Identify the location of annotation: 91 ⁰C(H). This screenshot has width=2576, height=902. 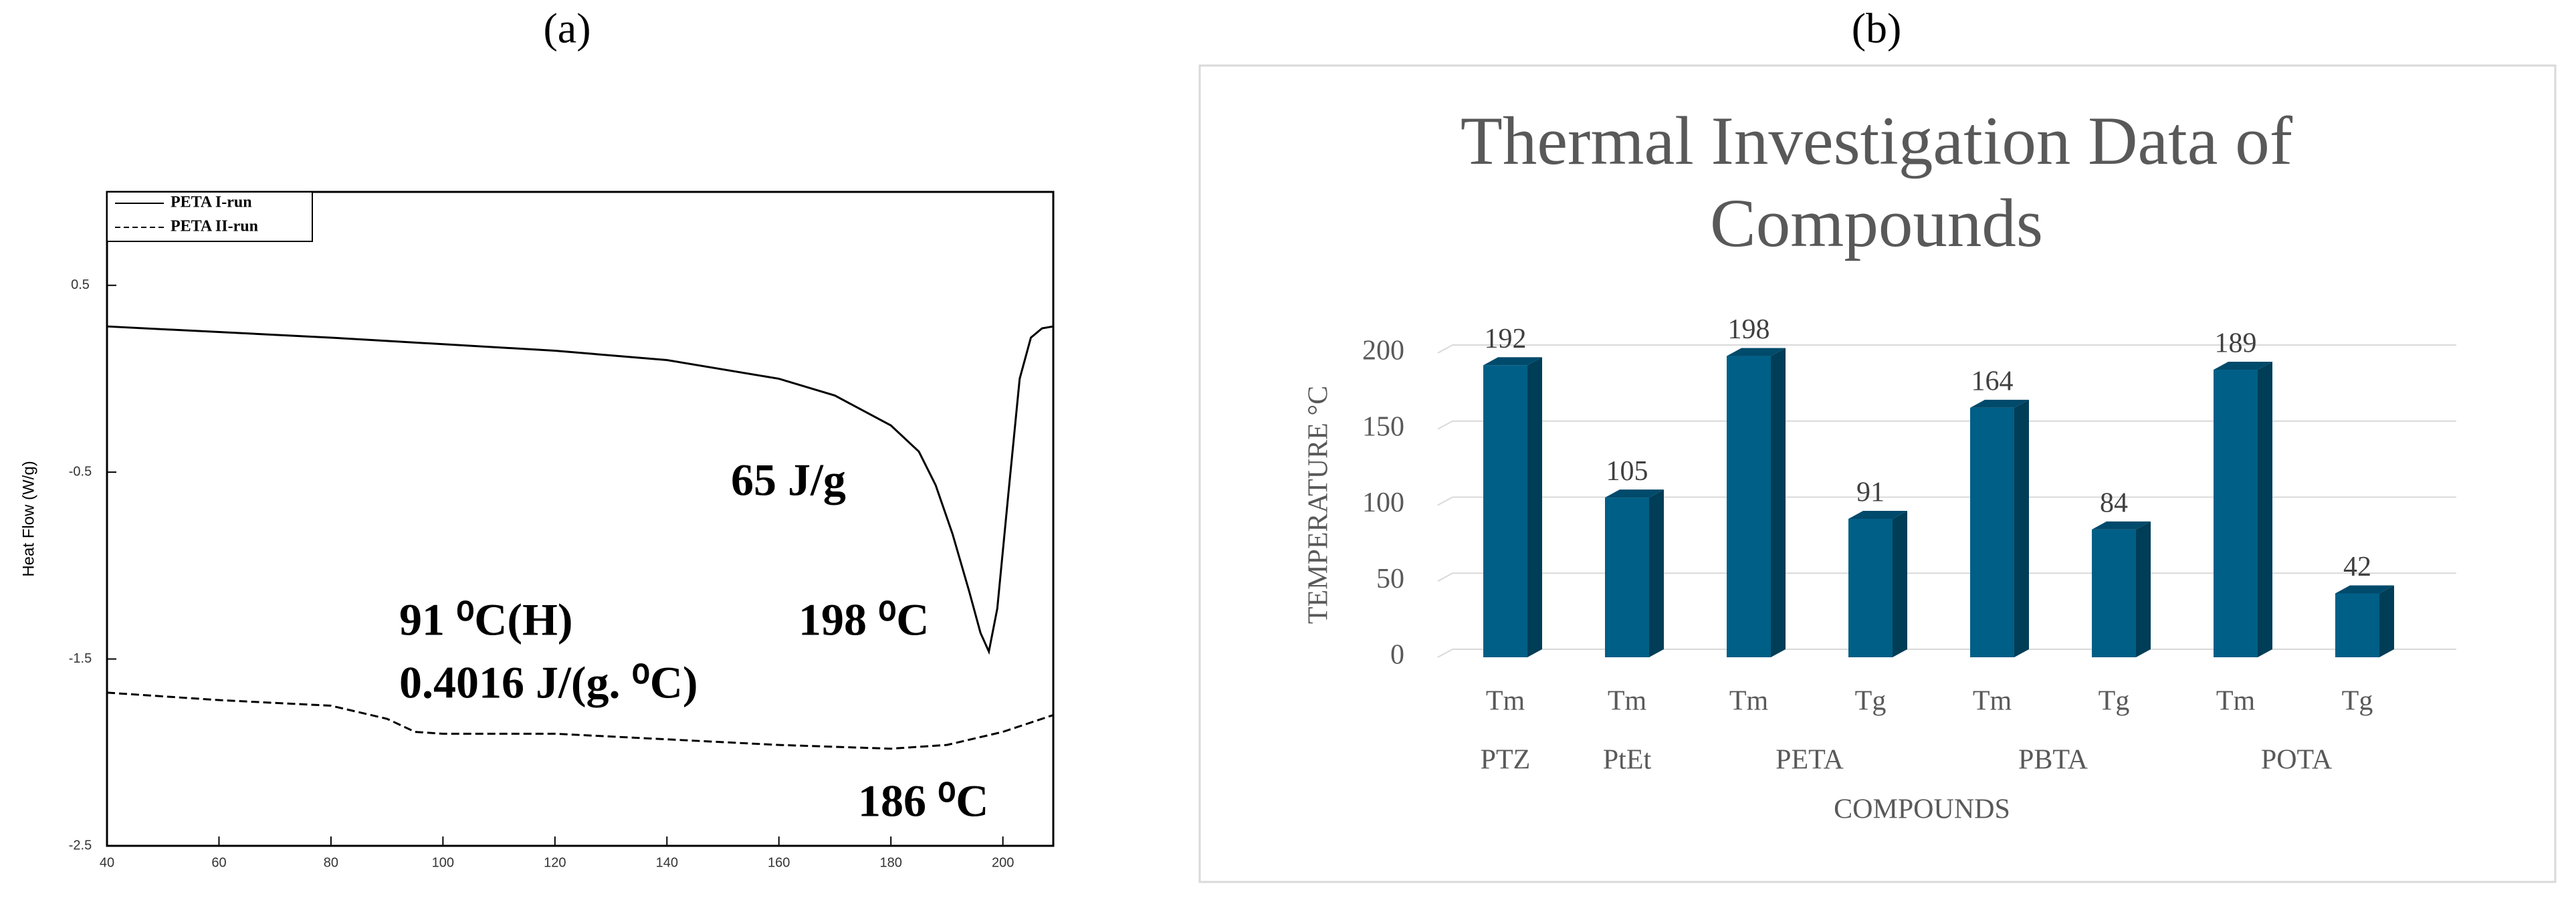
(486, 619).